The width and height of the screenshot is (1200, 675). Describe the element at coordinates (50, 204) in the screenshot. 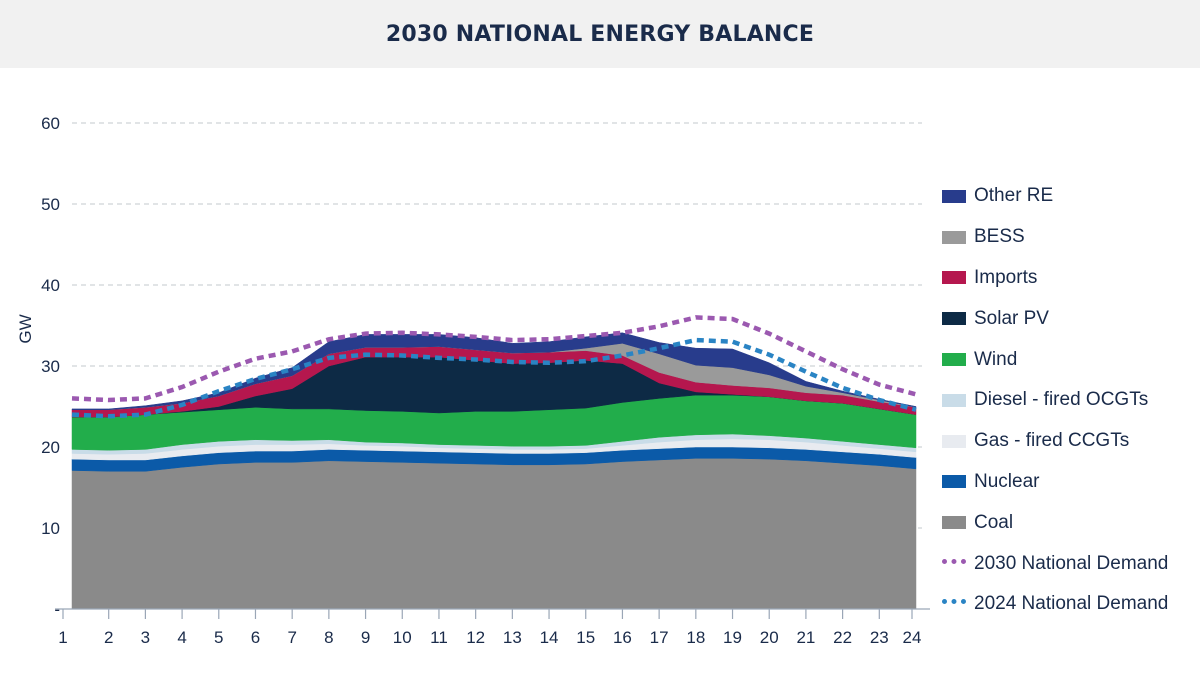

I see `y-tick-label: 50` at that location.